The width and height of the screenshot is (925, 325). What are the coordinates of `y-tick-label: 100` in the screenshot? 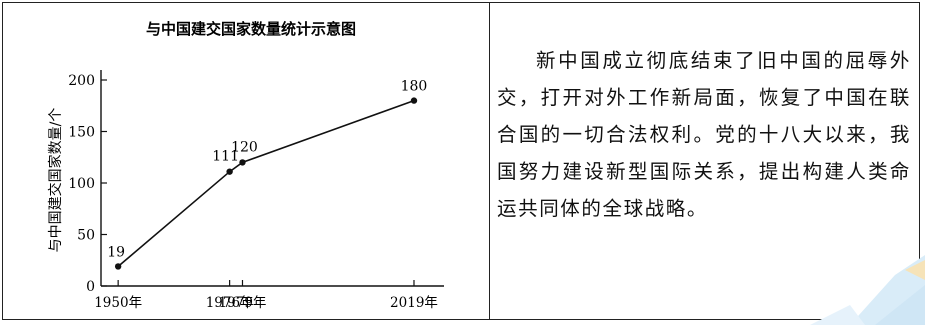 It's located at (81, 184).